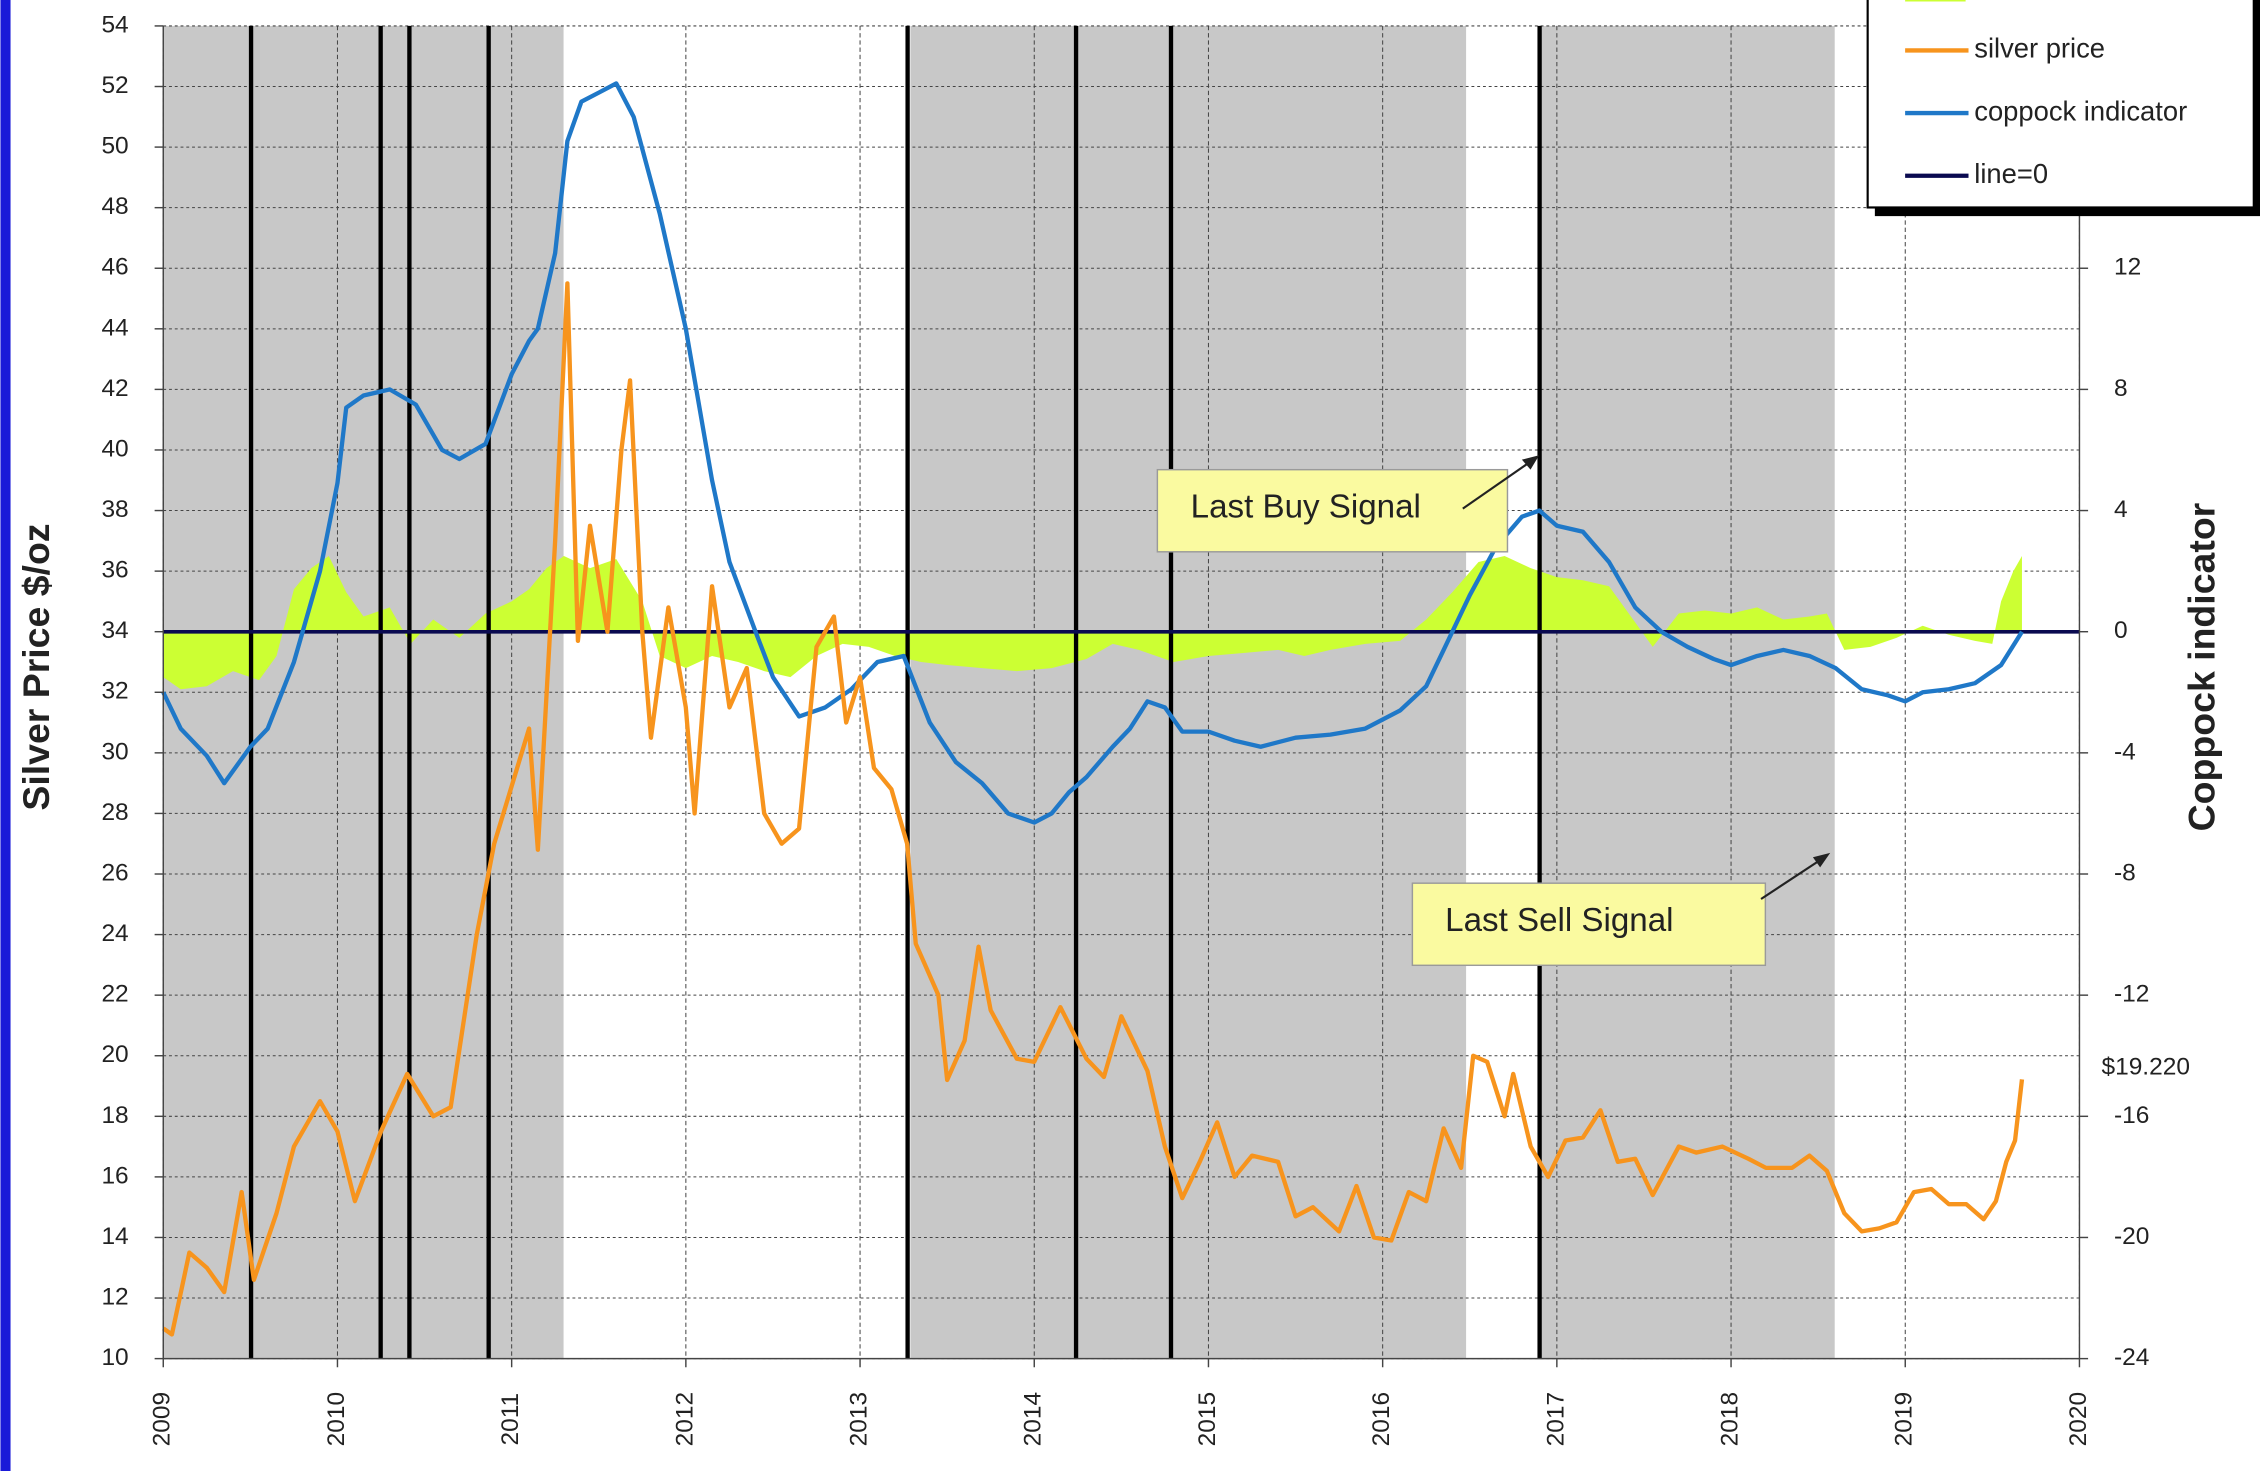 This screenshot has width=2260, height=1471. I want to click on legend-box, so click(2060, 104).